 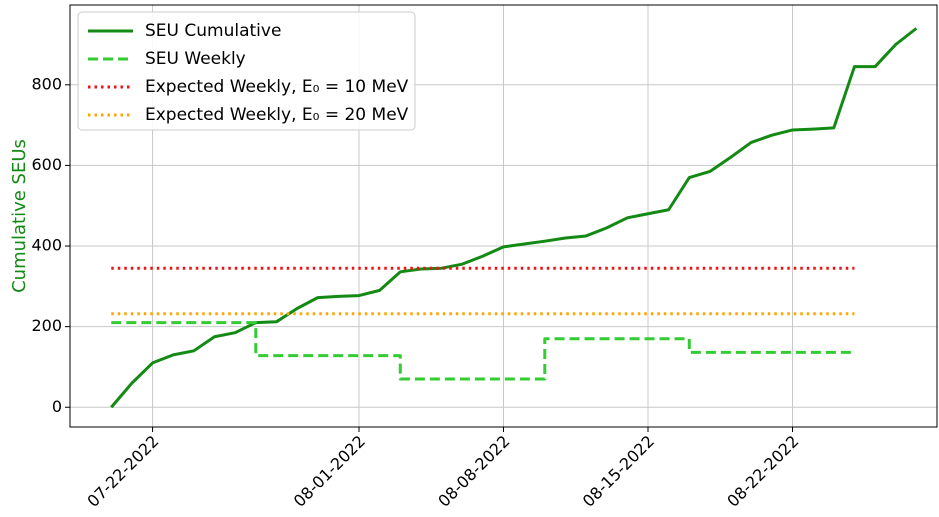 I want to click on legend-label: Expected Weekly, E₀ = 20 MeV, so click(x=277, y=115).